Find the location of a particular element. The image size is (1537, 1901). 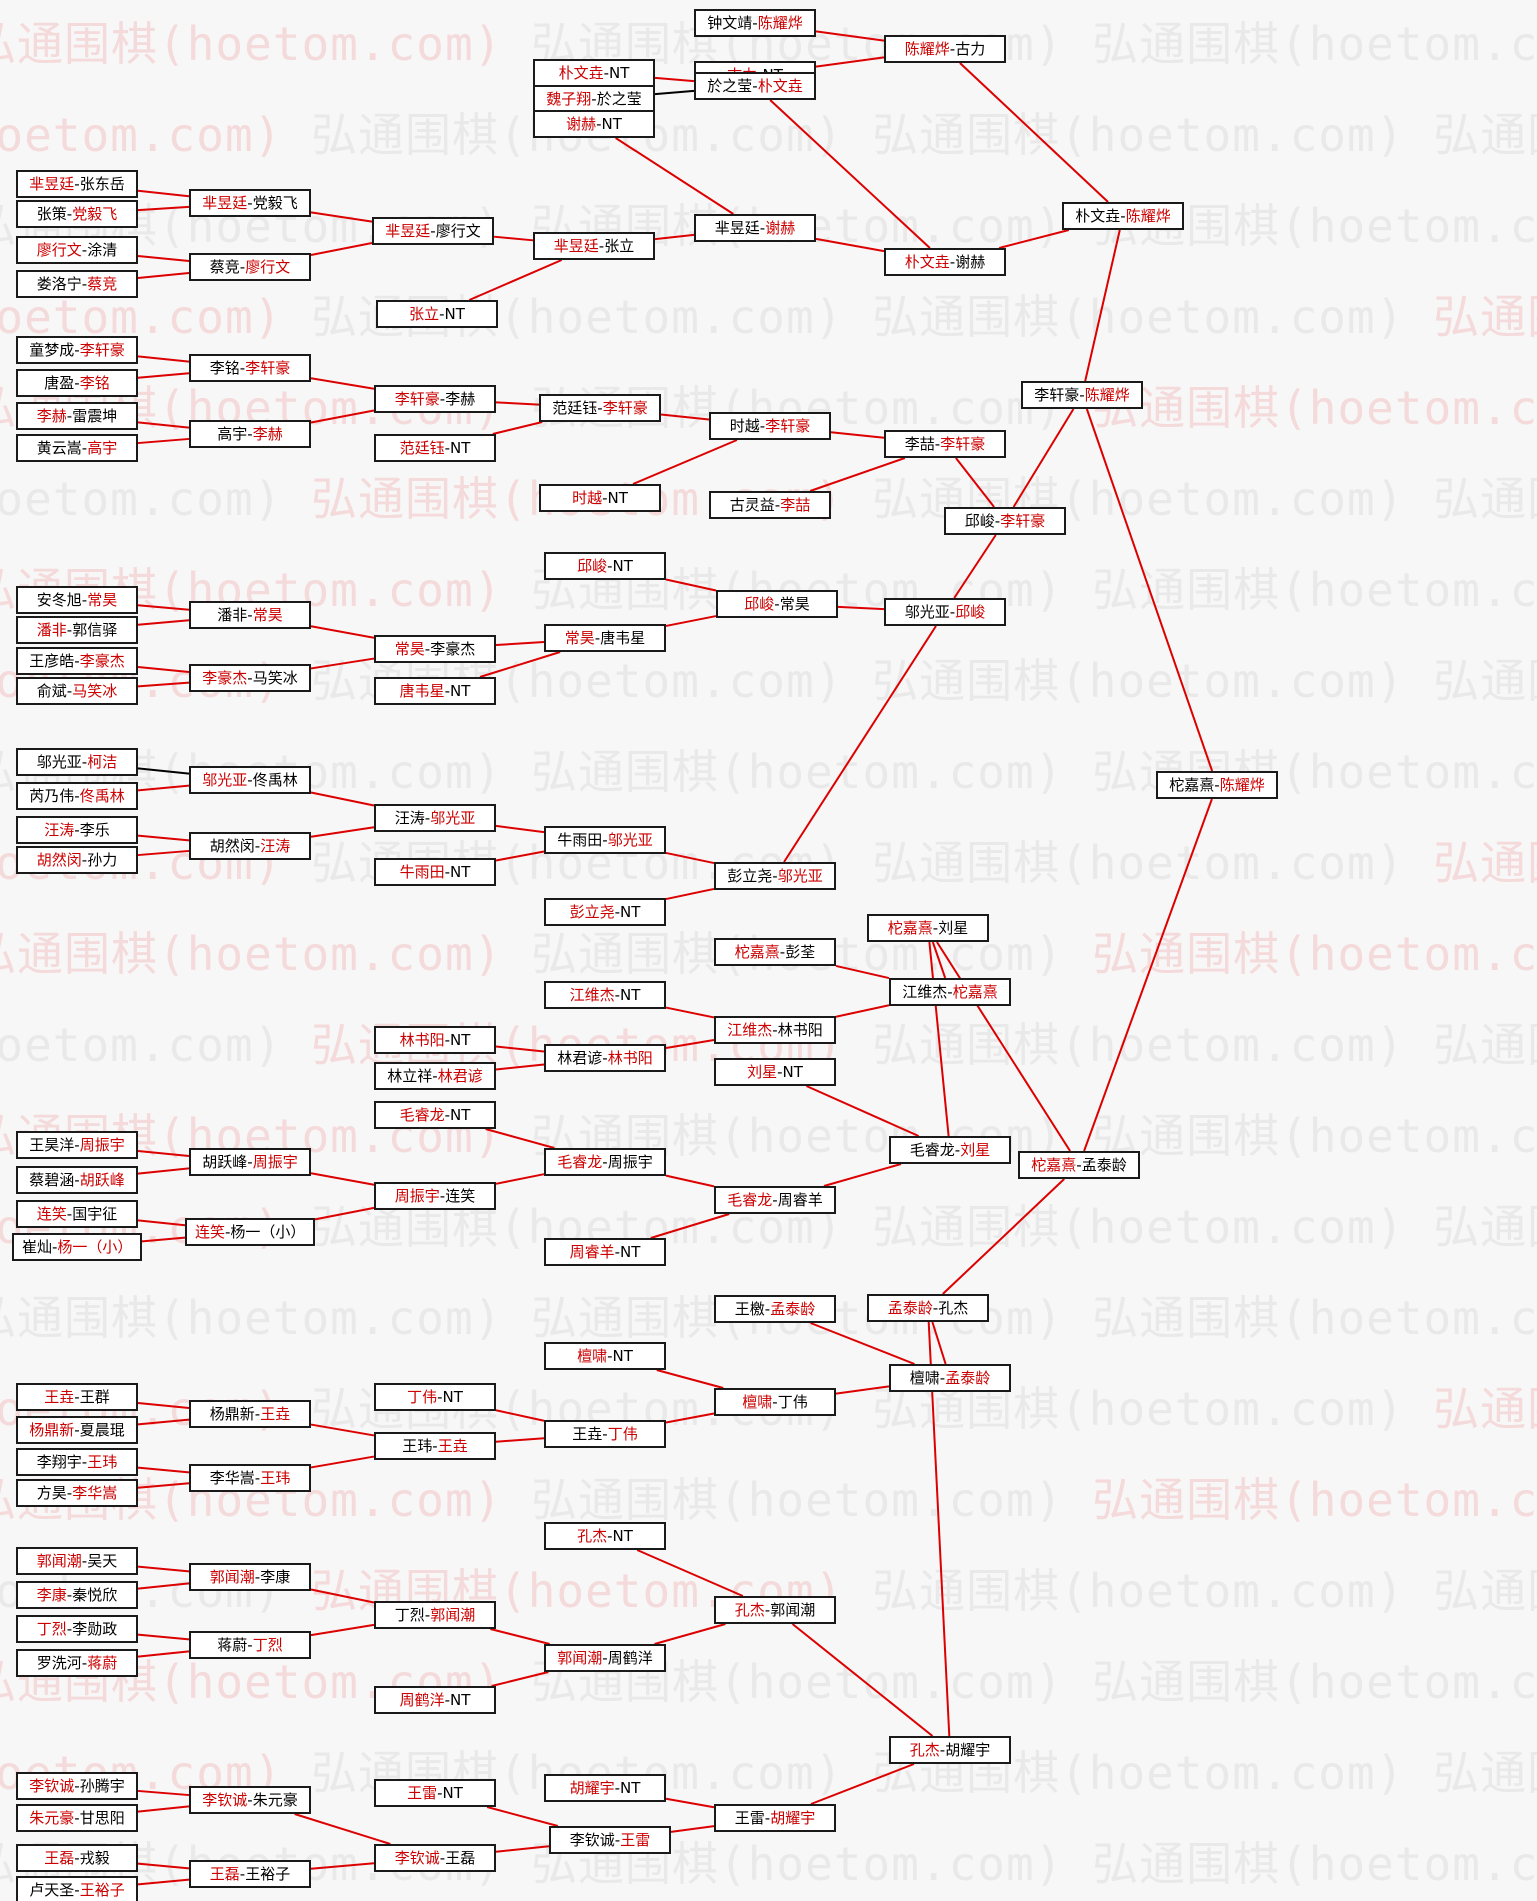

match-box-plywgy: 彭立尧-邬光亚 is located at coordinates (775, 876).